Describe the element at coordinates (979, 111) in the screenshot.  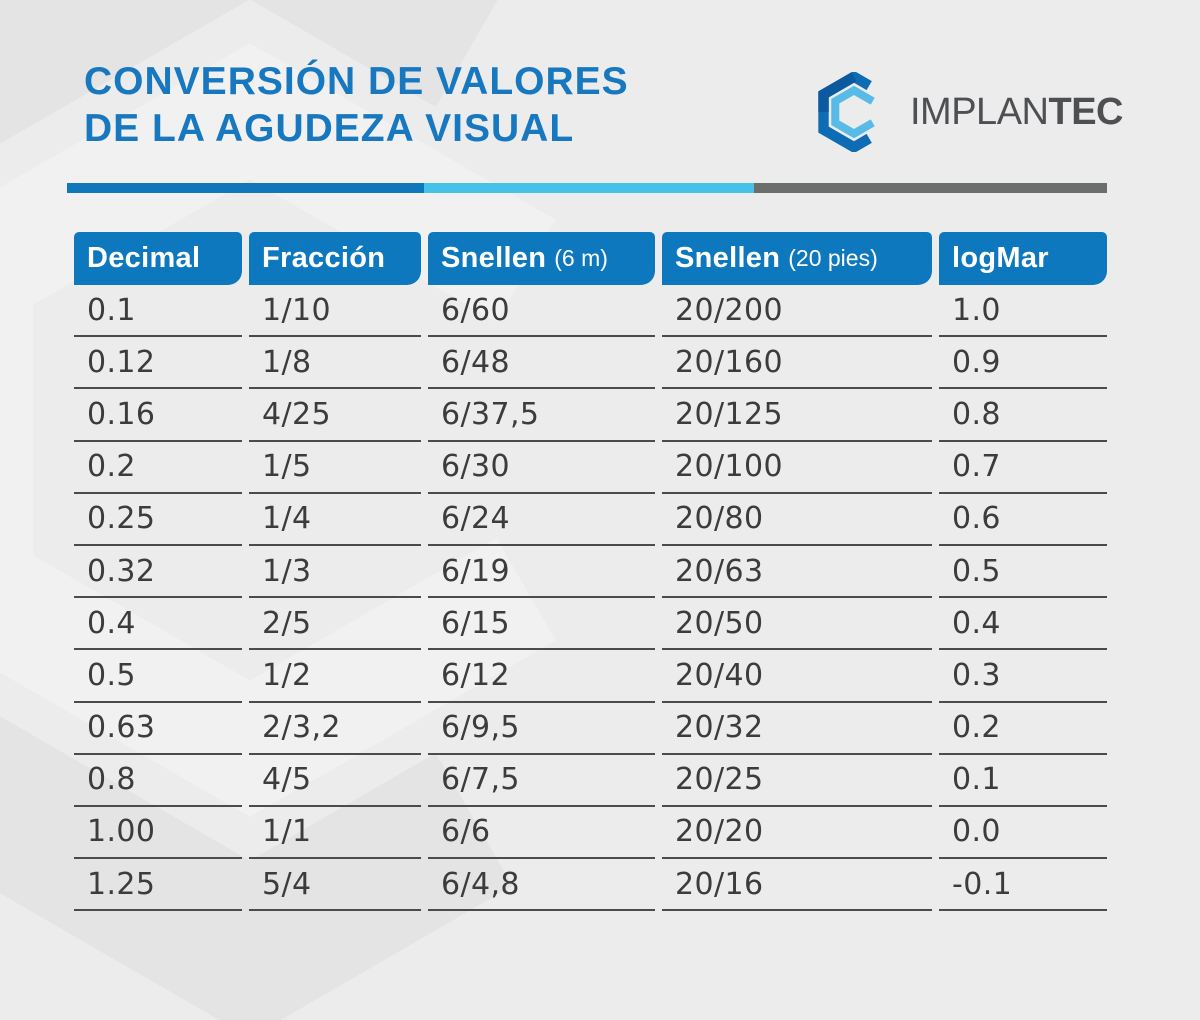
I see `brand-name-light: IMPLAN` at that location.